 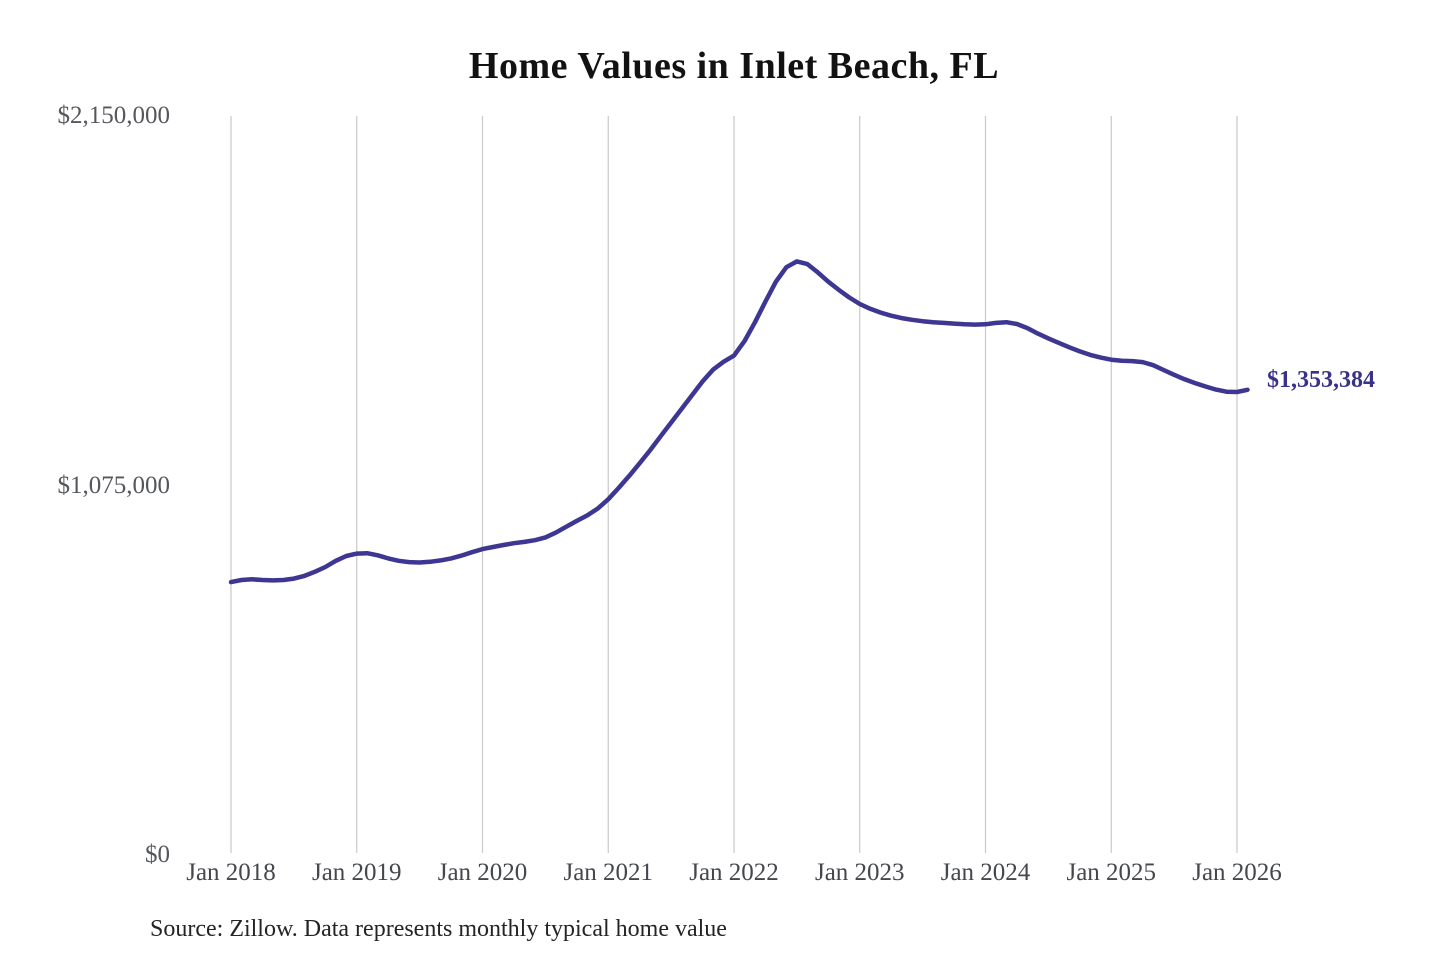 What do you see at coordinates (114, 115) in the screenshot?
I see `y-axis-tick-label: $2,150,000` at bounding box center [114, 115].